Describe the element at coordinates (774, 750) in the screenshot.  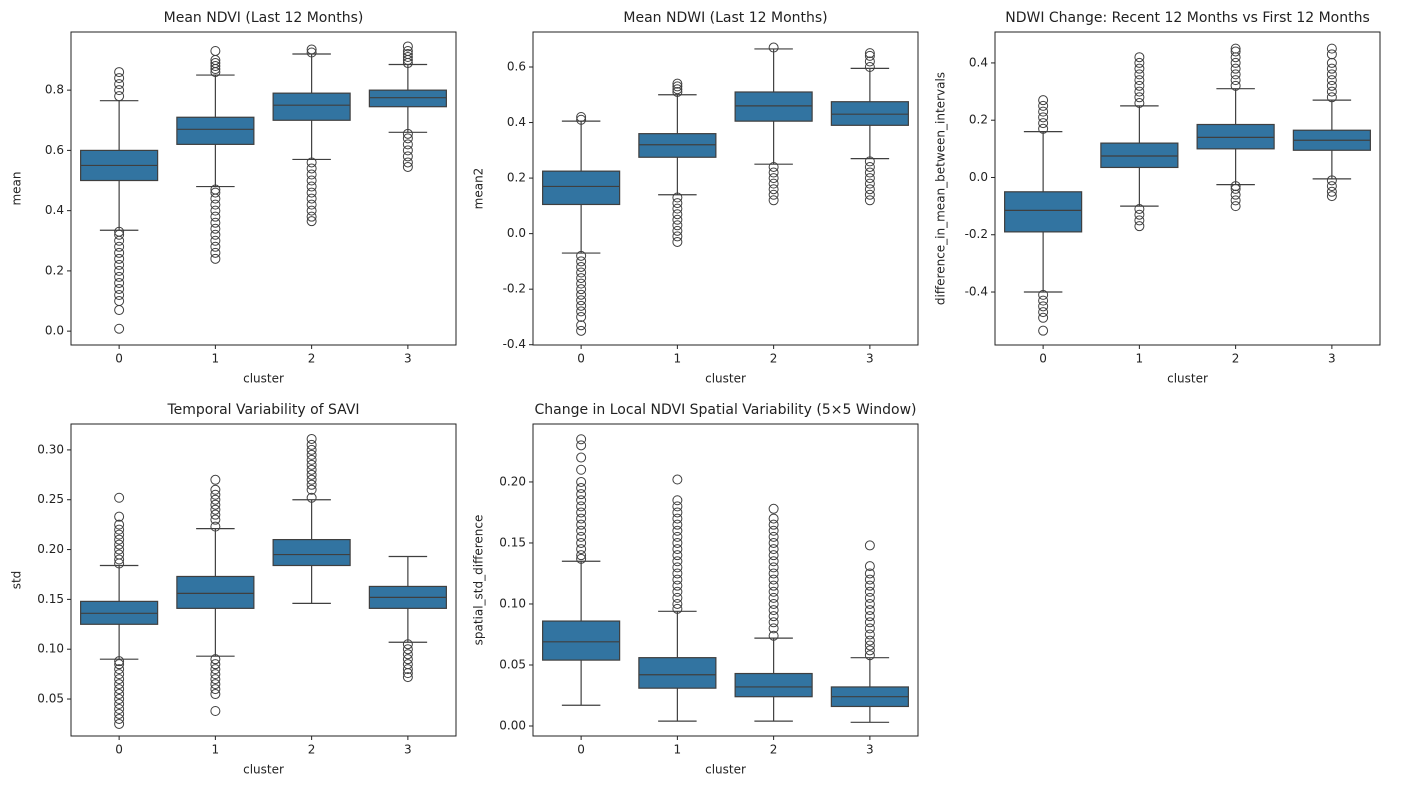
I see `x-tick-label: 2` at that location.